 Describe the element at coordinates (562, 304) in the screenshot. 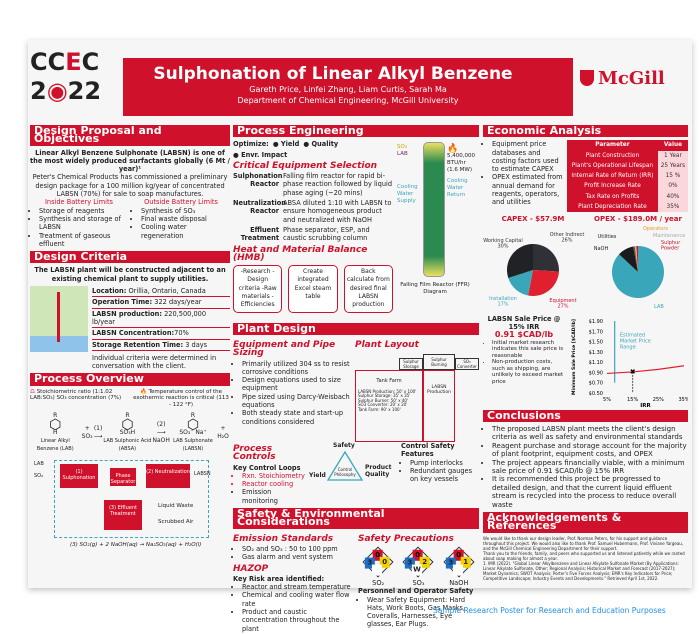

I see `pie-label: Equipment 27%` at that location.